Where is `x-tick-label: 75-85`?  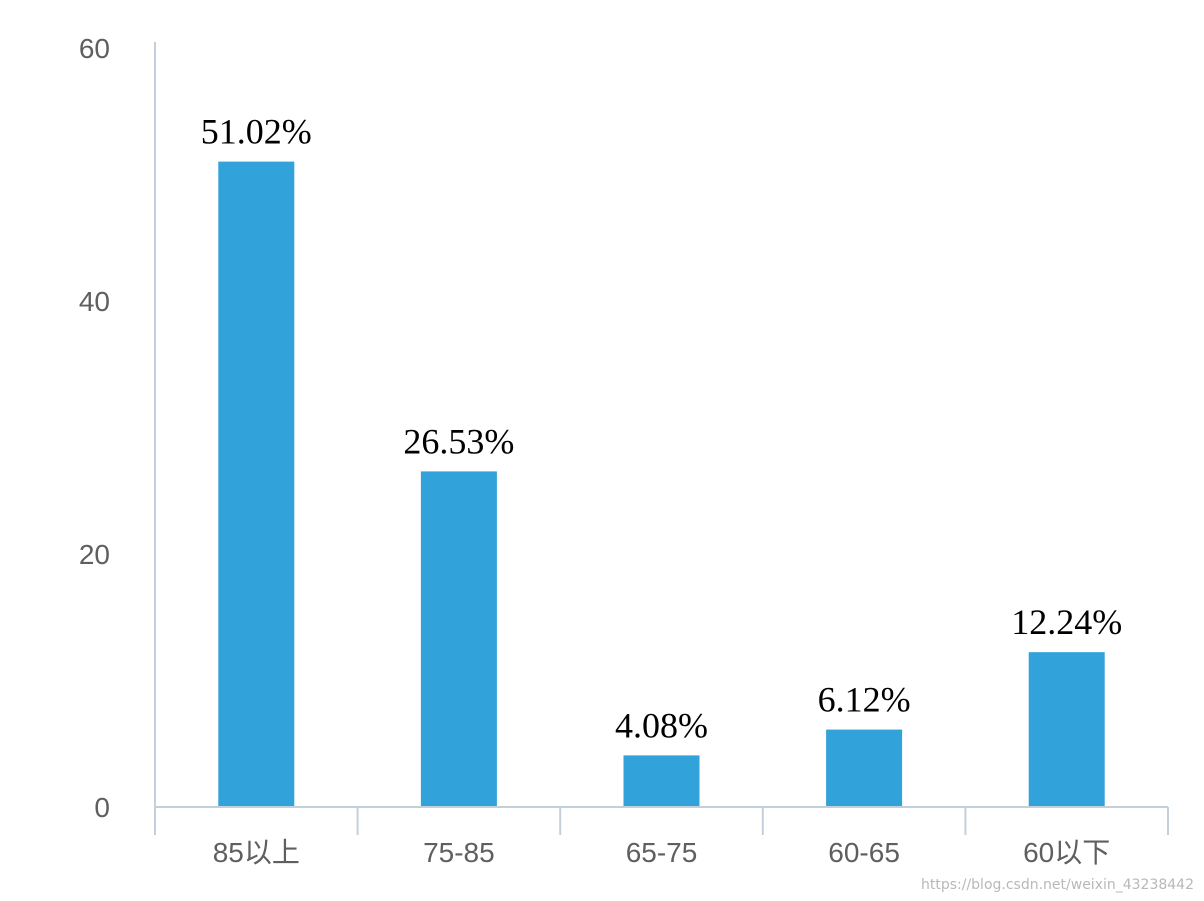
x-tick-label: 75-85 is located at coordinates (459, 852).